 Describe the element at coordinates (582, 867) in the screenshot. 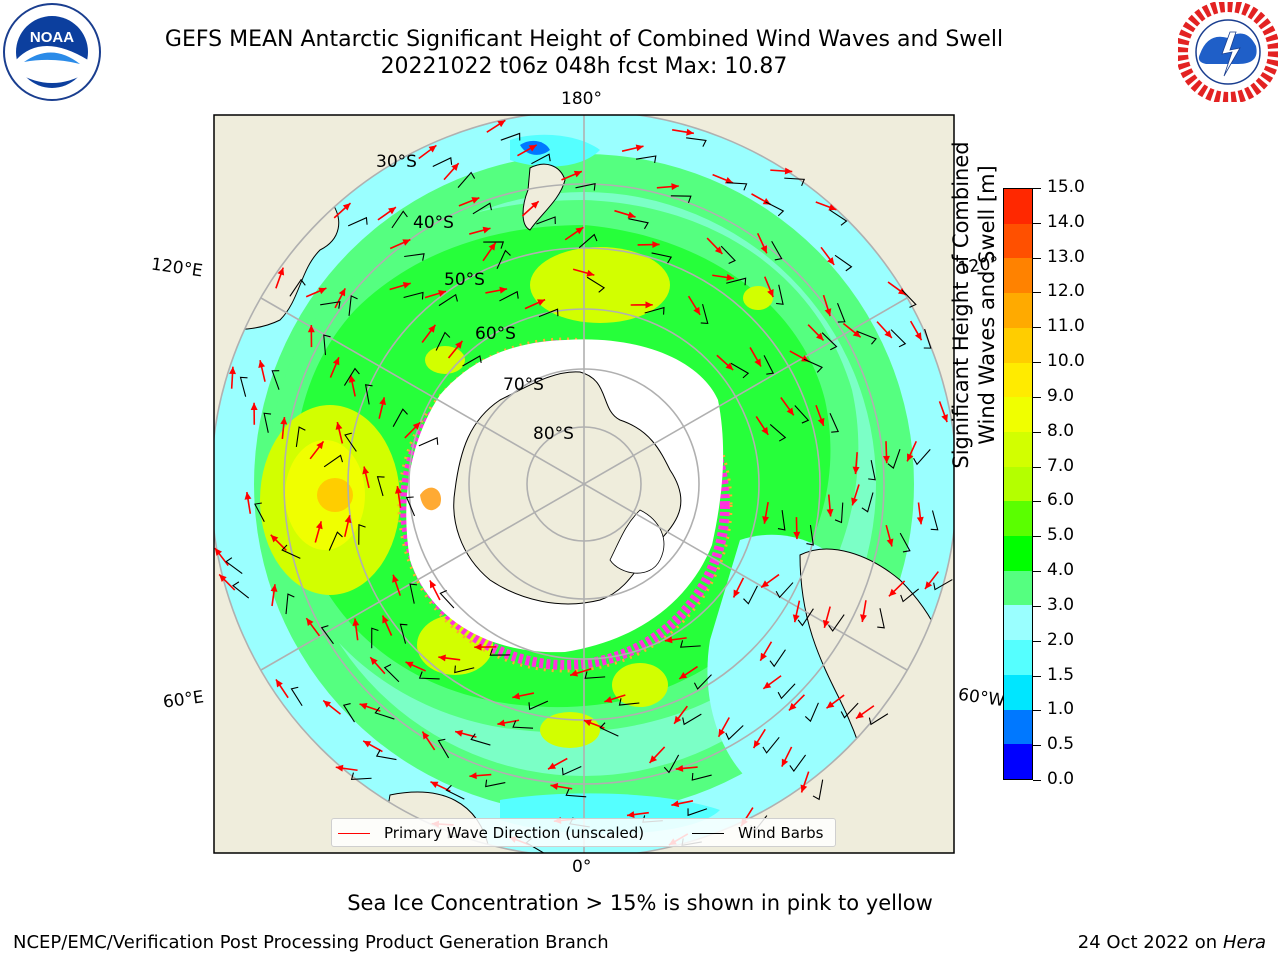

I see `lon-label-0: 0°` at that location.